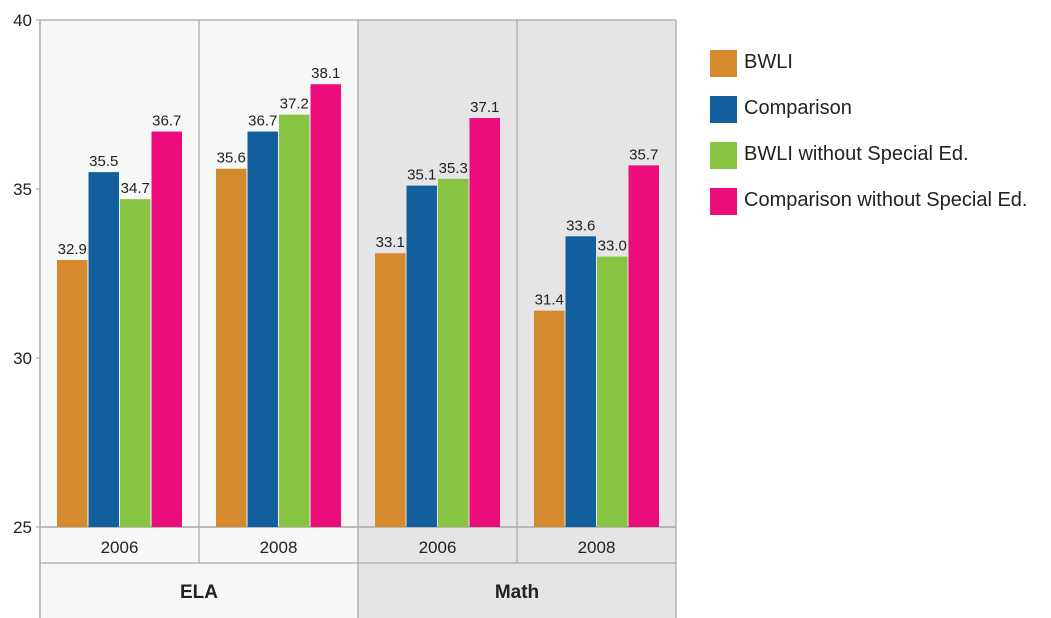 Image resolution: width=1051 pixels, height=618 pixels. What do you see at coordinates (199, 592) in the screenshot?
I see `group-label: ELA` at bounding box center [199, 592].